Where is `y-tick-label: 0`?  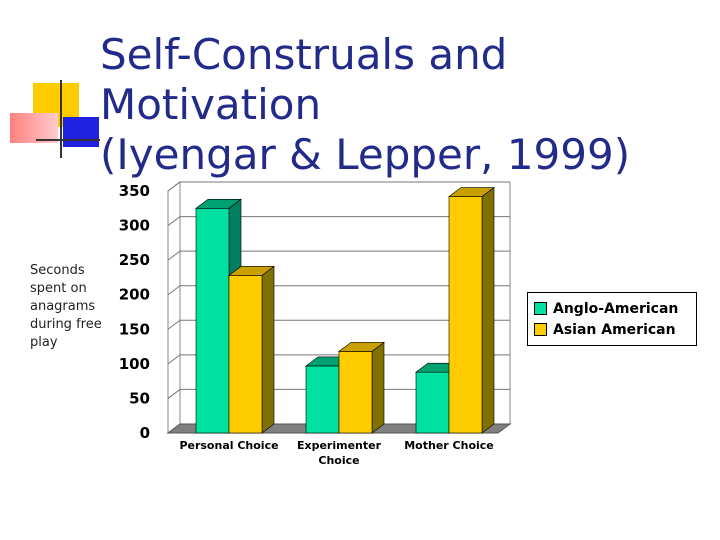 y-tick-label: 0 is located at coordinates (145, 433).